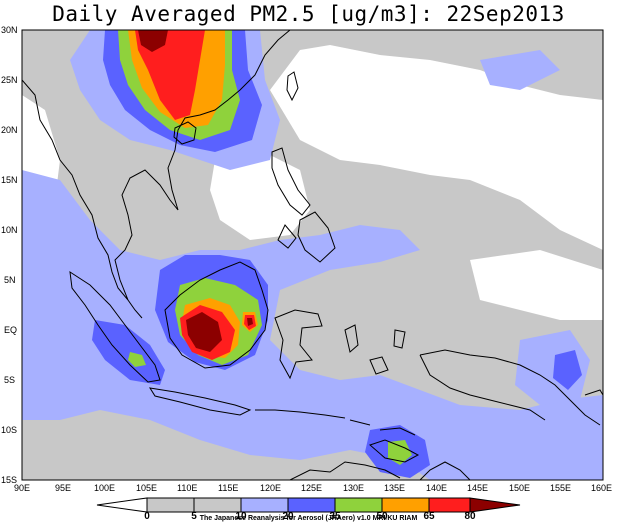  I want to click on field-blue-sumatra, so click(128, 352).